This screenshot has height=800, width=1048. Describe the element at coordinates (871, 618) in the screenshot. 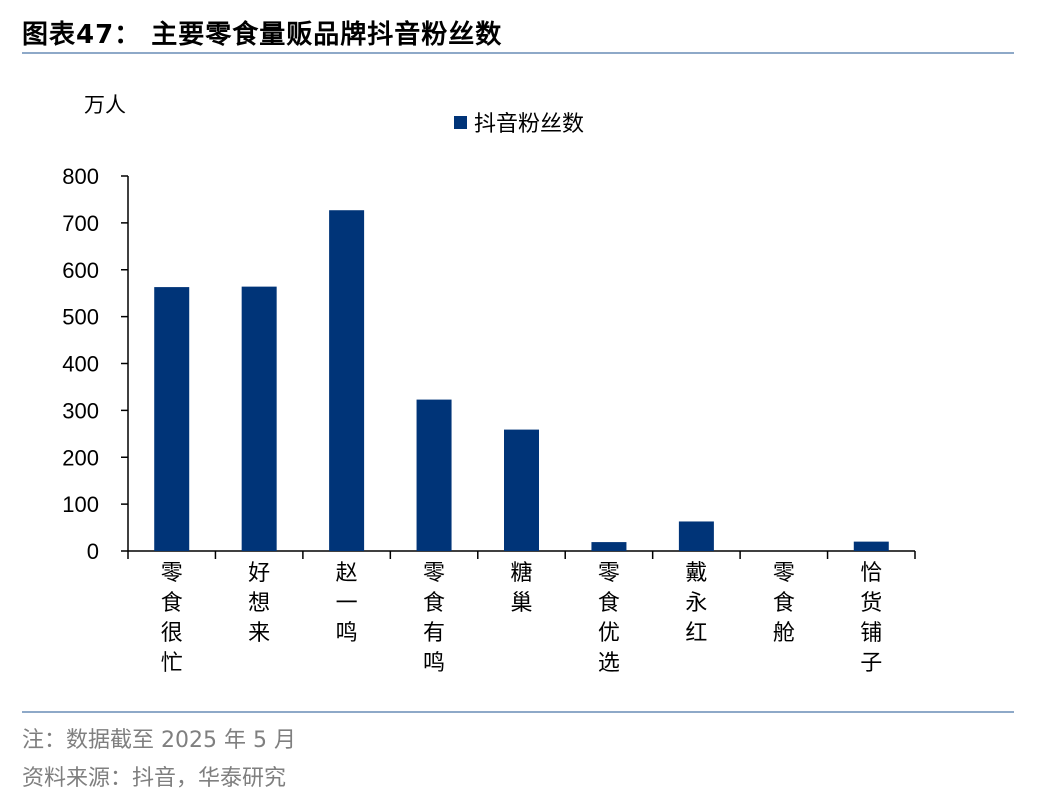

I see `x-category-label: 恰货铺子` at that location.